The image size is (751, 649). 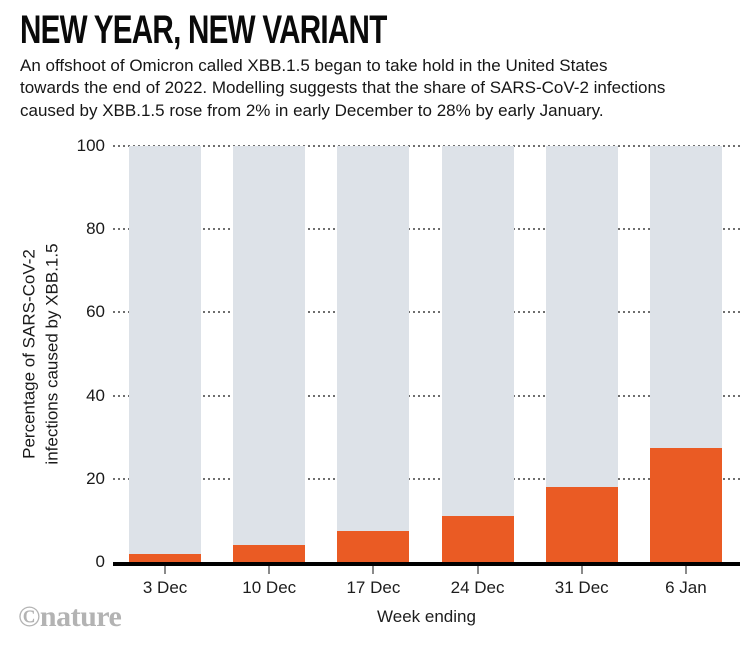 What do you see at coordinates (426, 564) in the screenshot?
I see `x-axis-line` at bounding box center [426, 564].